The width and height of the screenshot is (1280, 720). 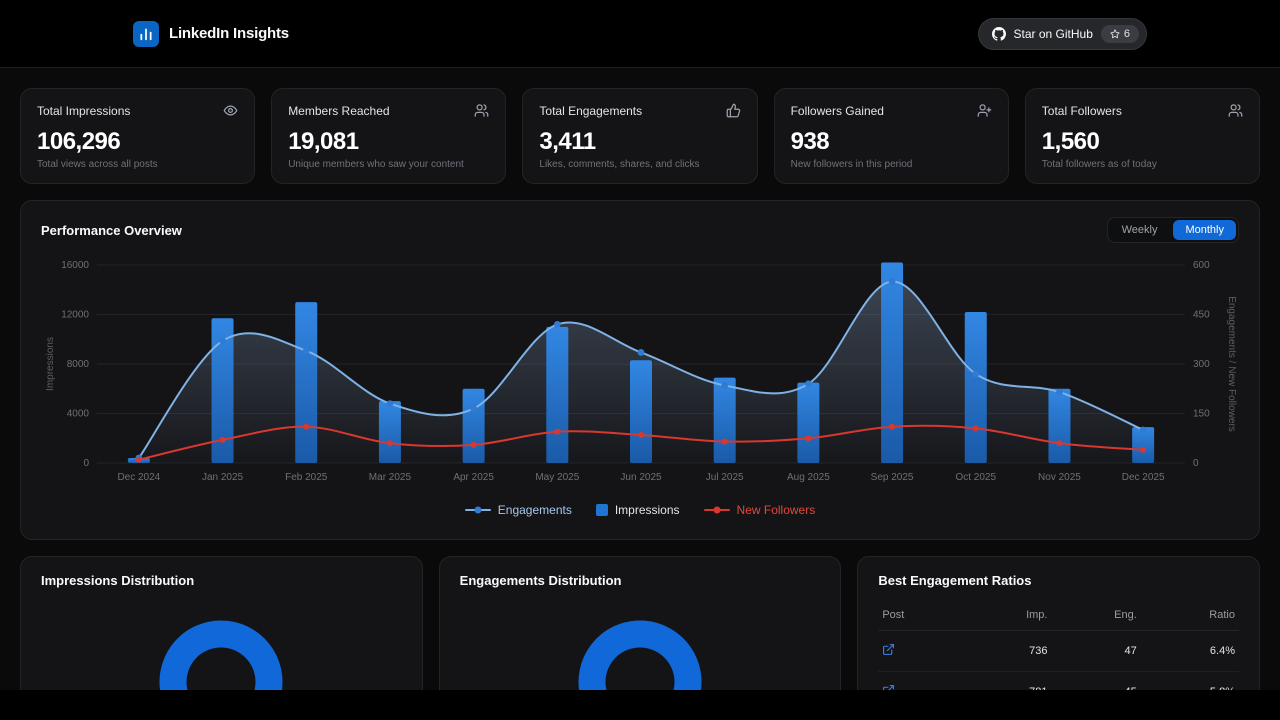 I want to click on legend-impressions: Impressions, so click(x=637, y=510).